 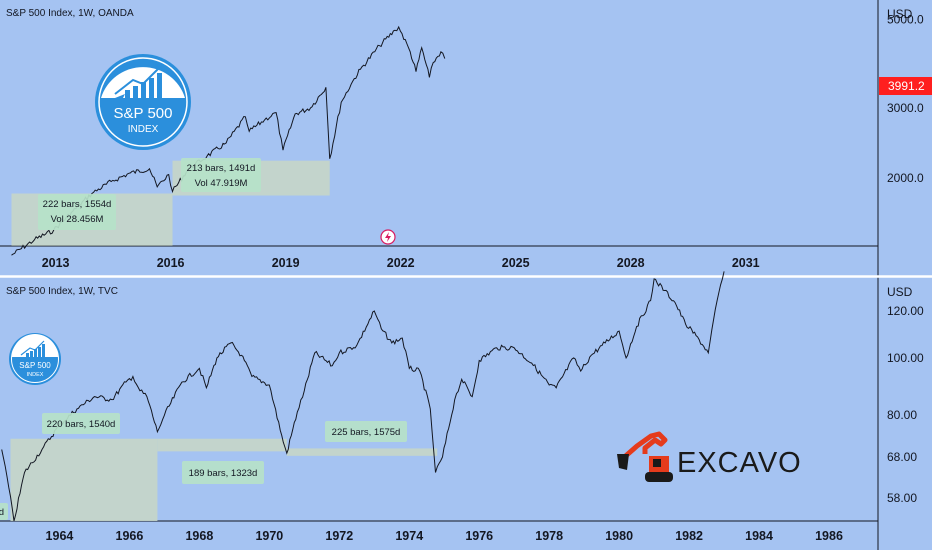 What do you see at coordinates (35, 365) in the screenshot?
I see `logo-title-small: S&P 500` at bounding box center [35, 365].